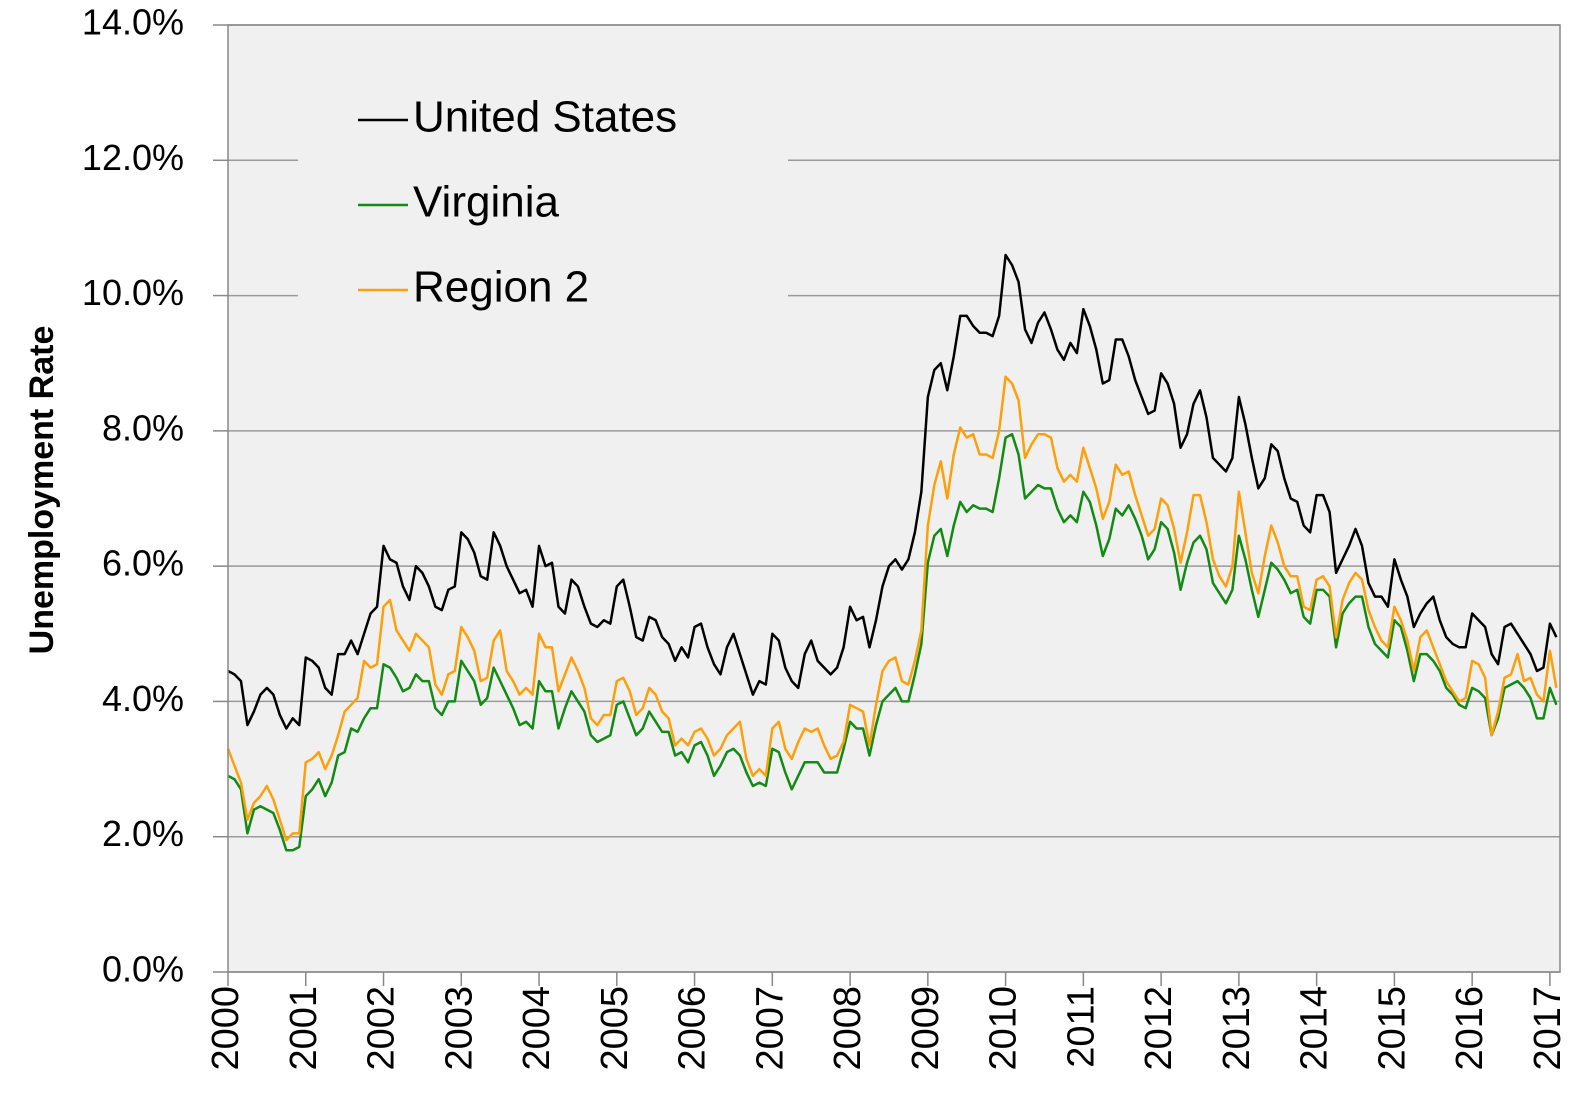 This screenshot has height=1102, width=1571. Describe the element at coordinates (926, 1028) in the screenshot. I see `x-tick-label: 2009` at that location.